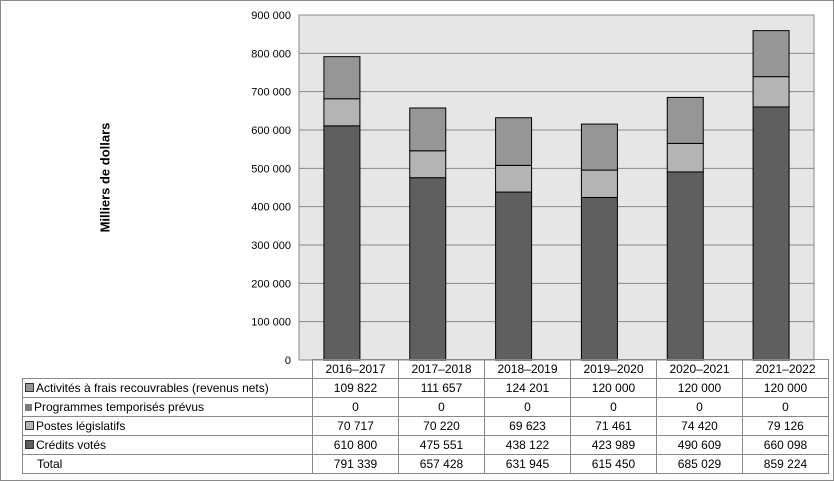  What do you see at coordinates (527, 388) in the screenshot?
I see `data-label: 124 201` at bounding box center [527, 388].